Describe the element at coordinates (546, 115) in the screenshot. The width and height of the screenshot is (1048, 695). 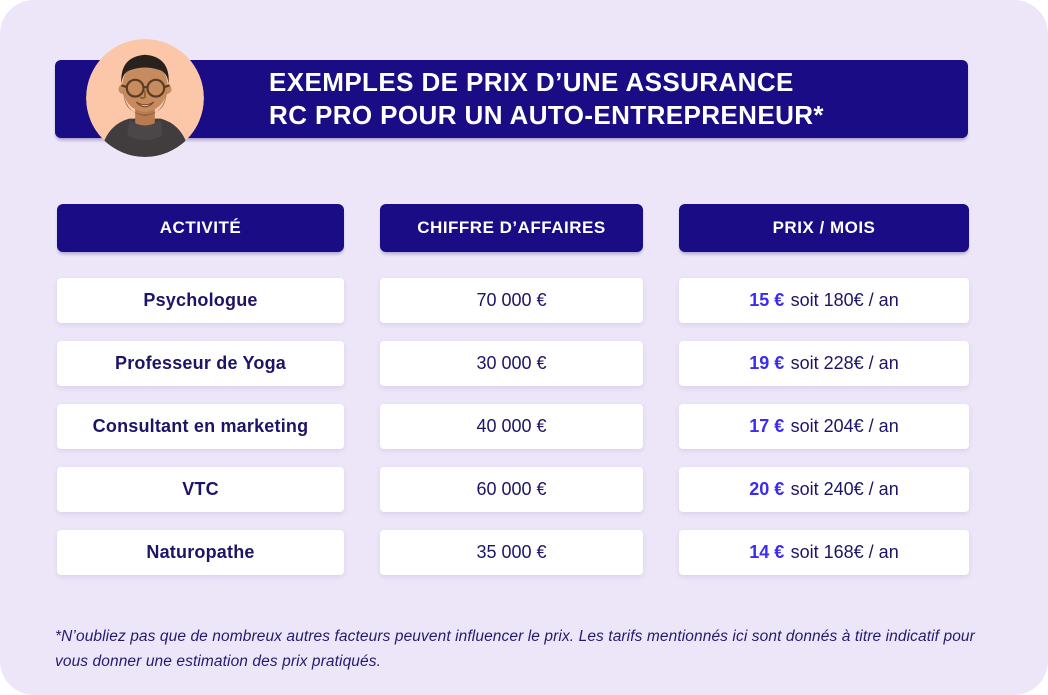
I see `page-title-line2: RC PRO POUR UN AUTO-ENTREPRENEUR*` at that location.